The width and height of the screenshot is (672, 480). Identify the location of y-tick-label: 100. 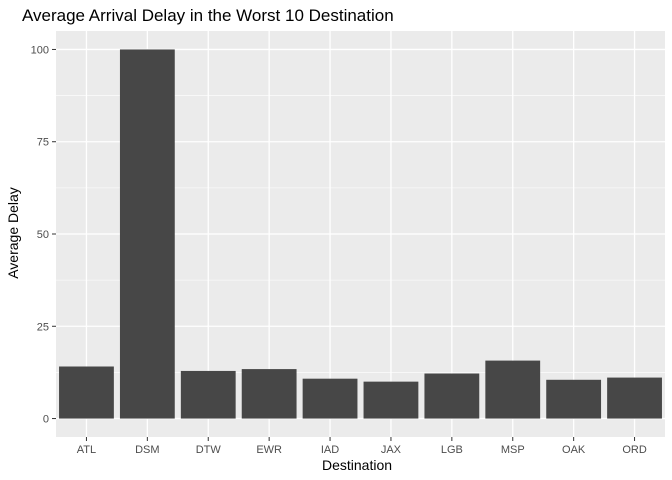
(40, 50).